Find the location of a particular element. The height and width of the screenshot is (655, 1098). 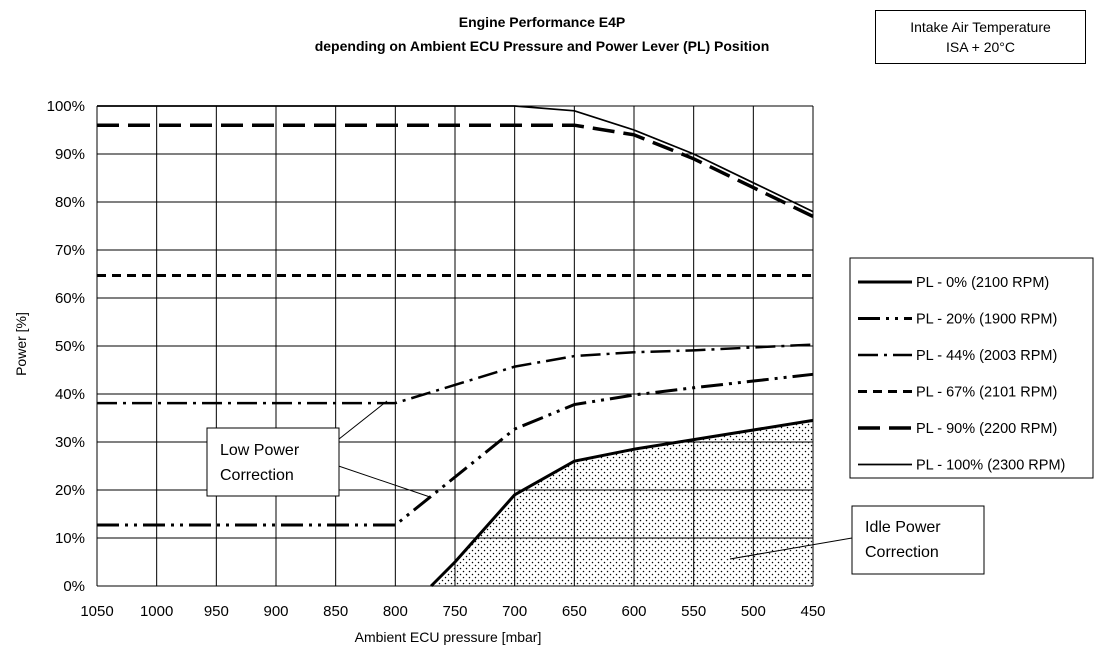

legend-label-2: PL - 44% (2003 RPM) is located at coordinates (986, 356).